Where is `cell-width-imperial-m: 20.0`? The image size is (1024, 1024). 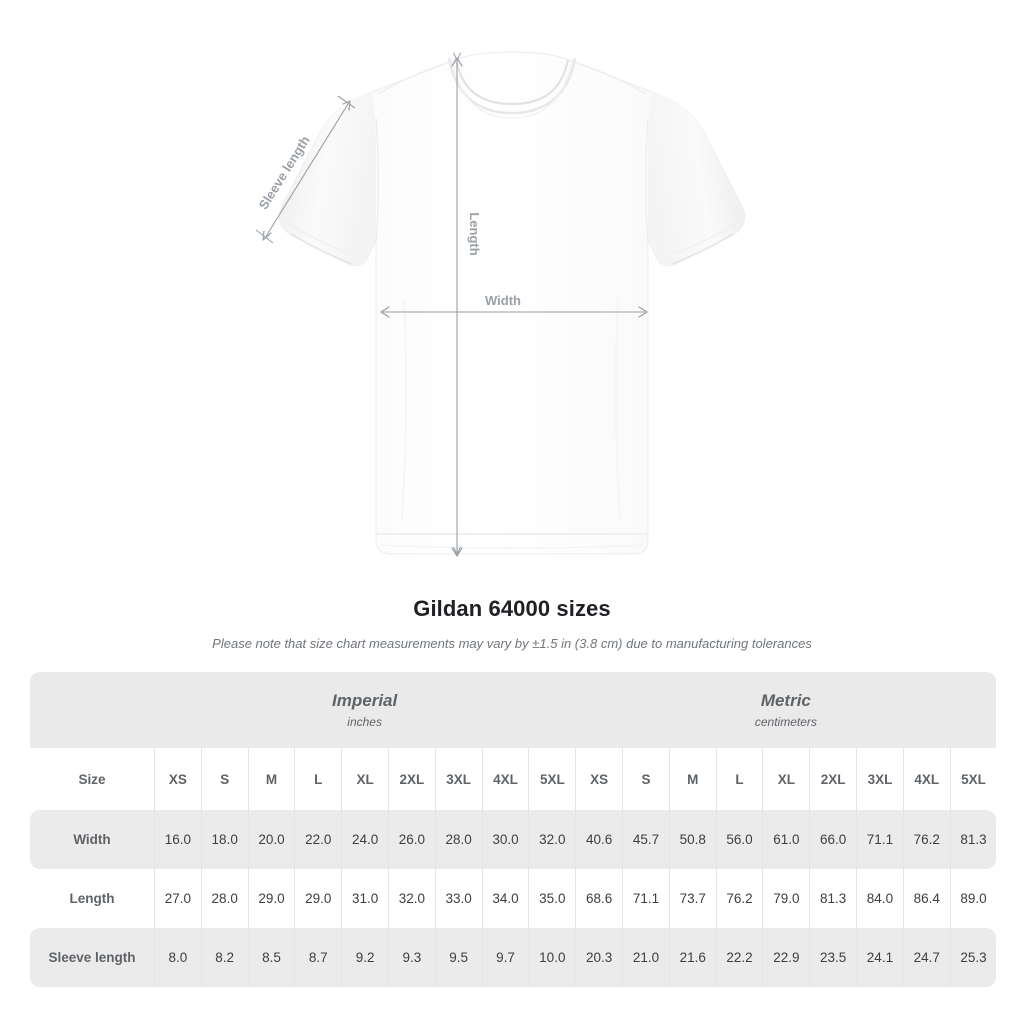
cell-width-imperial-m: 20.0 is located at coordinates (271, 839).